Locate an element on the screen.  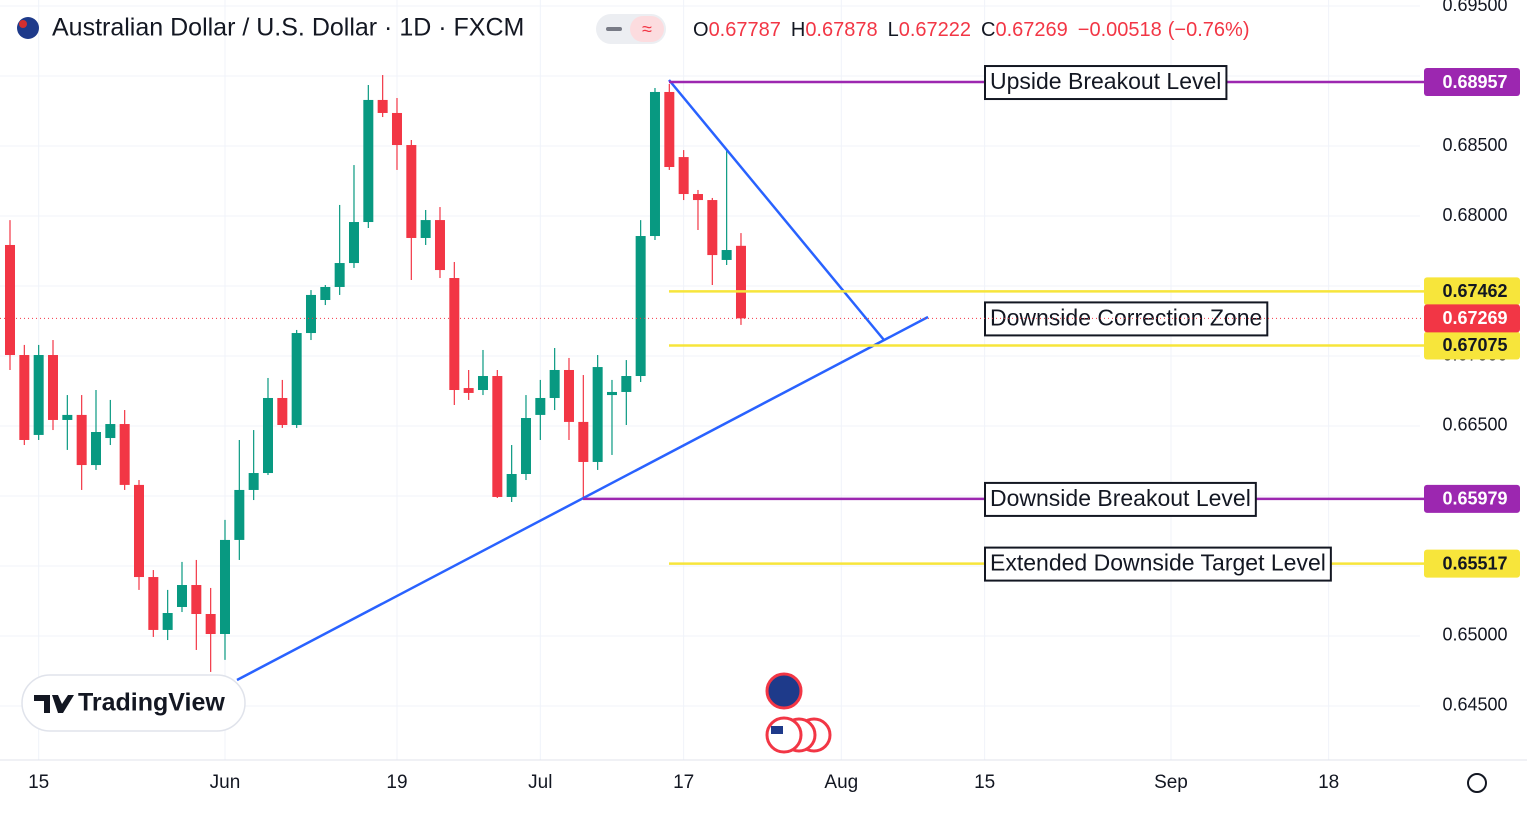
logo is located at coordinates (54, 704).